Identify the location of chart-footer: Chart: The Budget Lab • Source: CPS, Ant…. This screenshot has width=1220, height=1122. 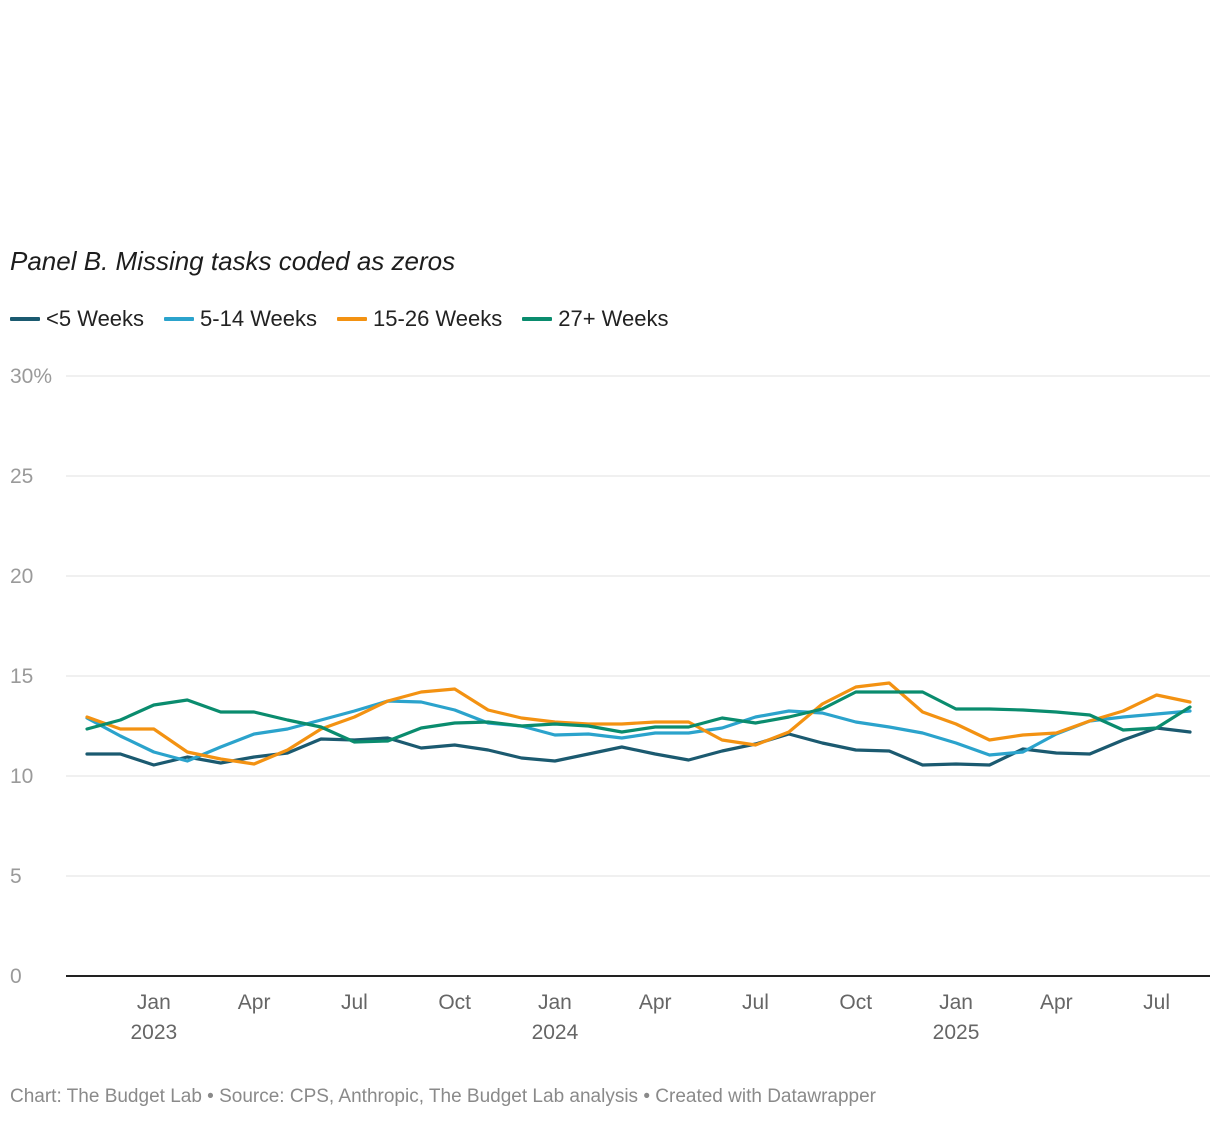
(443, 1096).